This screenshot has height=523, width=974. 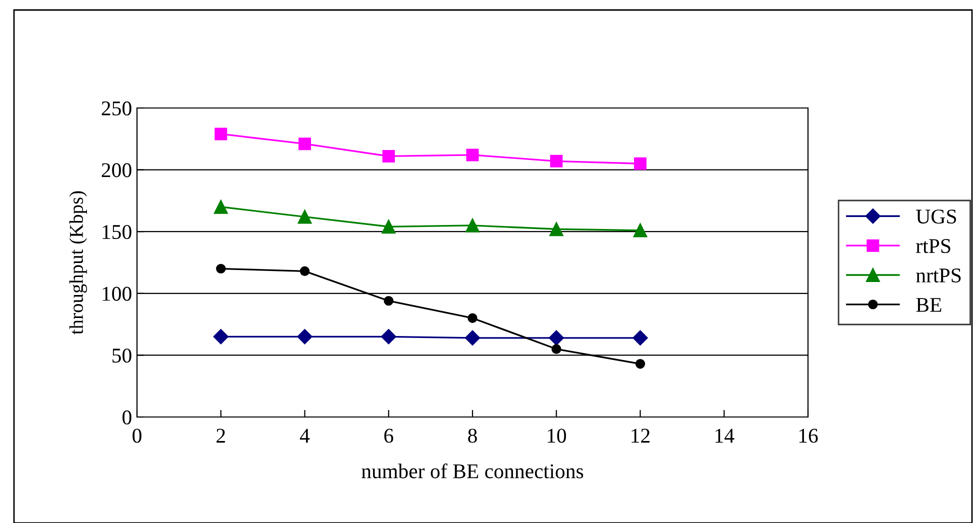 I want to click on legend-label: BE, so click(x=929, y=305).